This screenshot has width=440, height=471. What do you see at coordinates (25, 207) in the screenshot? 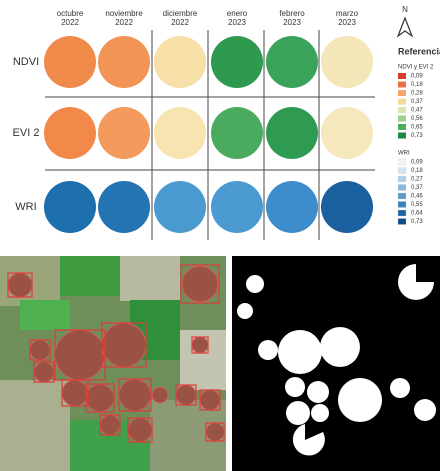
I see `row-label: WRI` at bounding box center [25, 207].